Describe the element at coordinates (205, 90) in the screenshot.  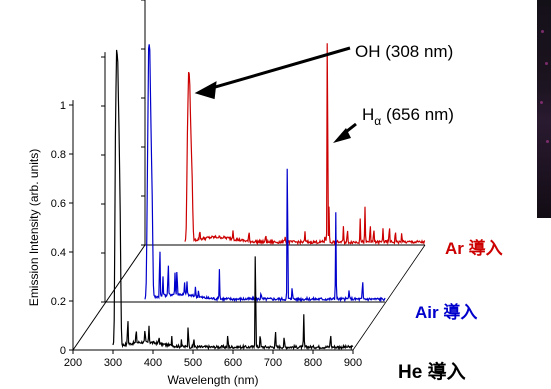
I see `oh-arrow-head` at that location.